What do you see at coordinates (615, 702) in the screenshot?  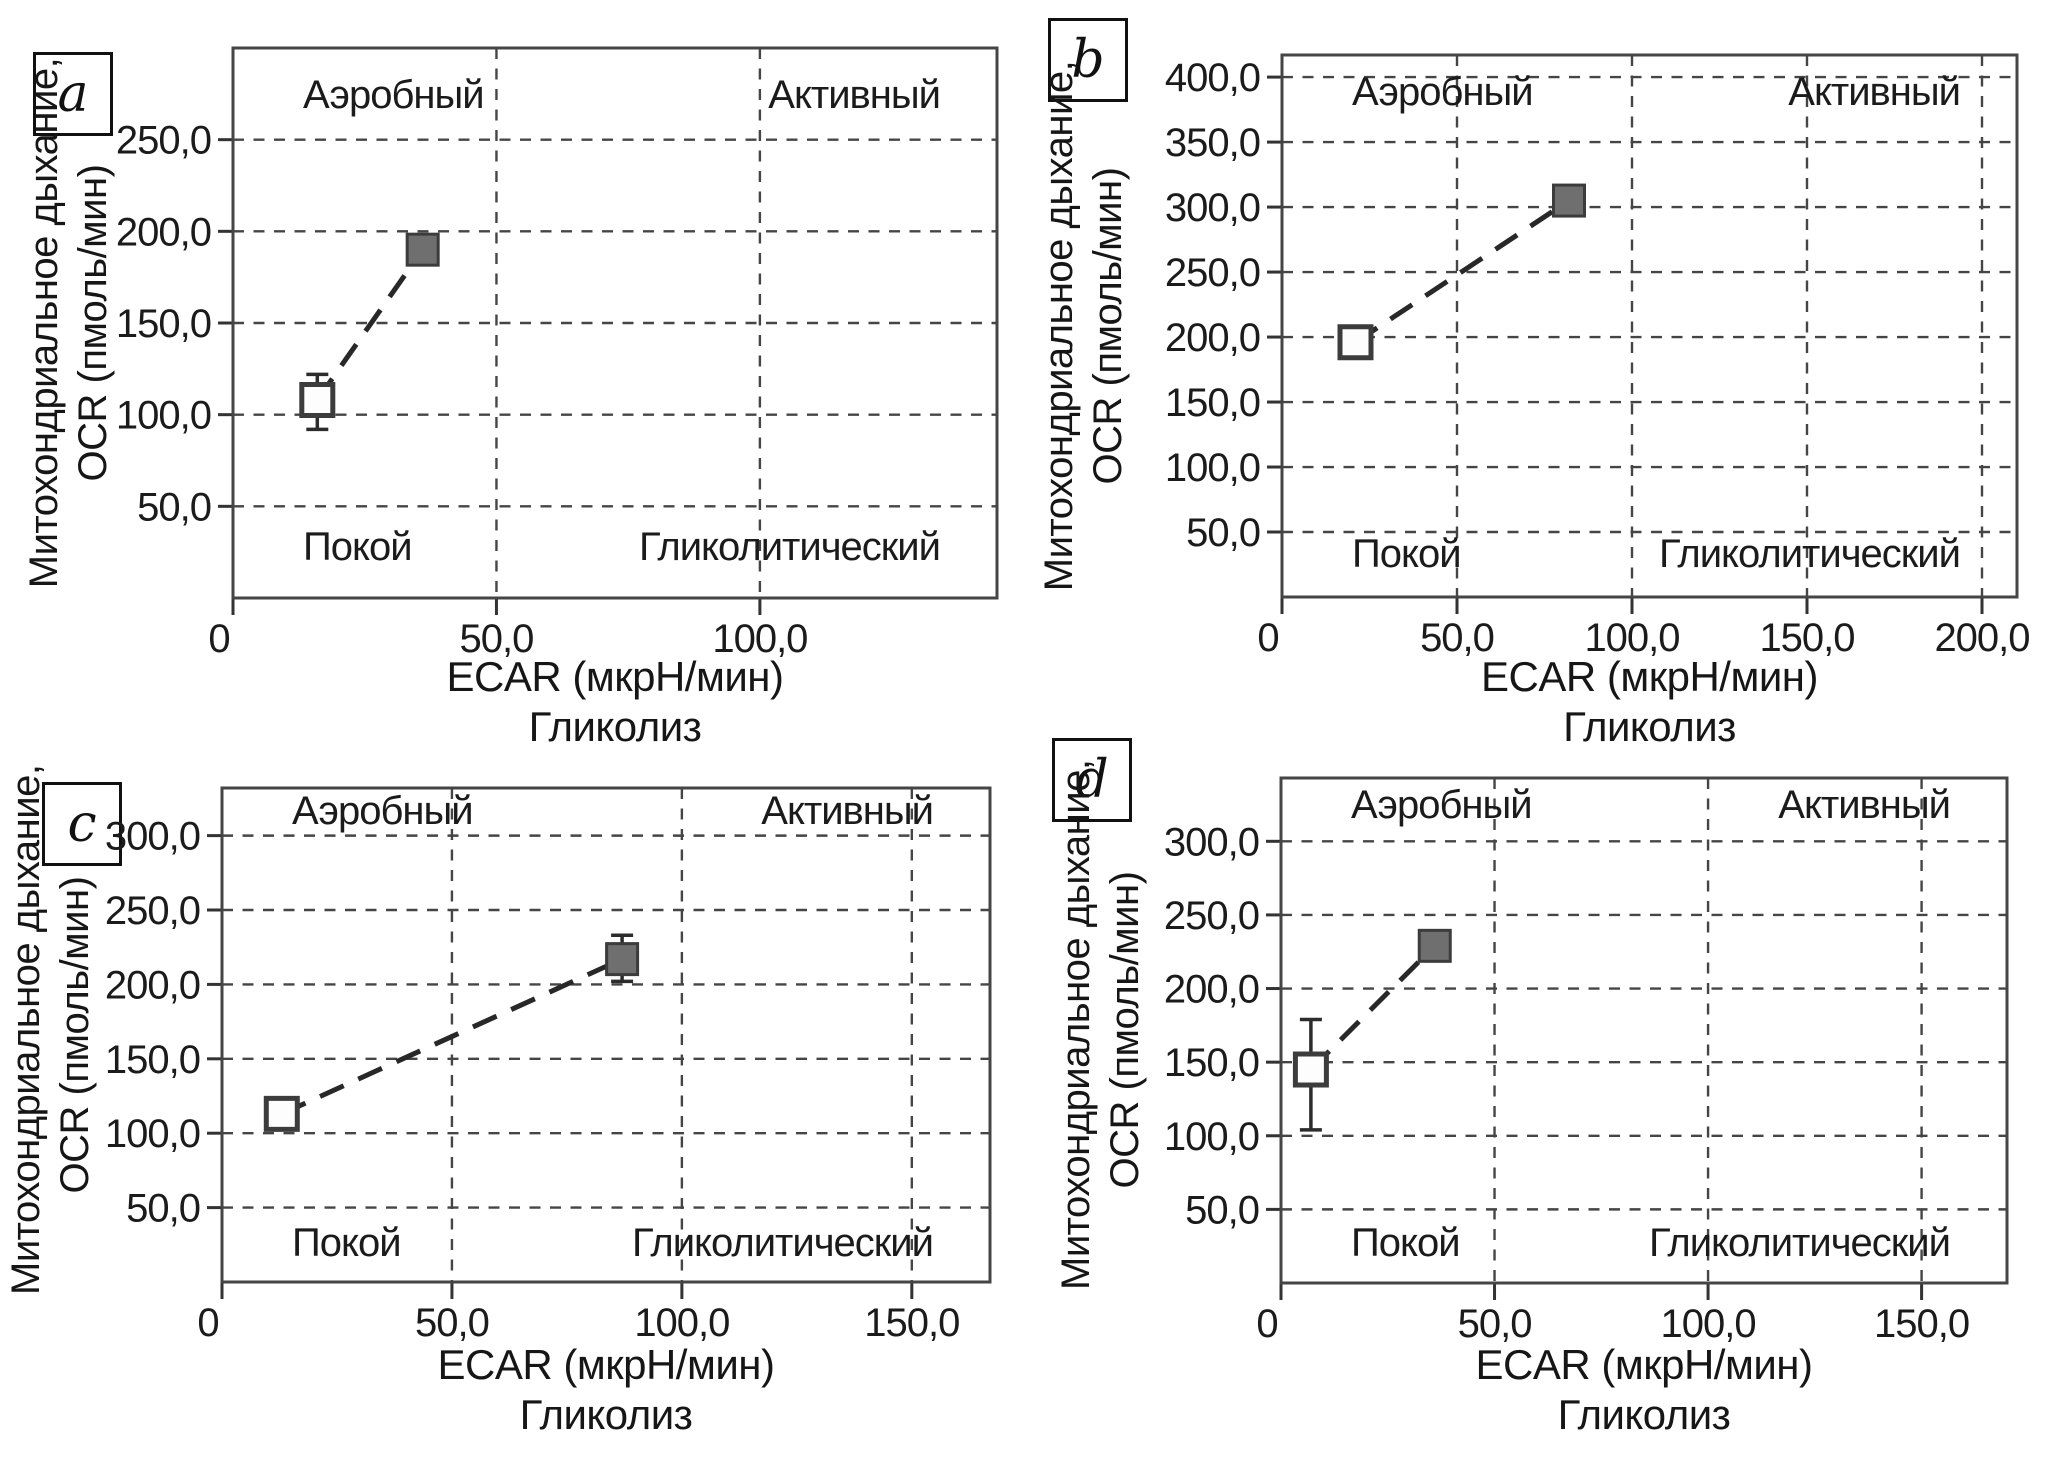 I see `x-axis-title-a: ECAR (мкрН/мин) Гликолиз` at bounding box center [615, 702].